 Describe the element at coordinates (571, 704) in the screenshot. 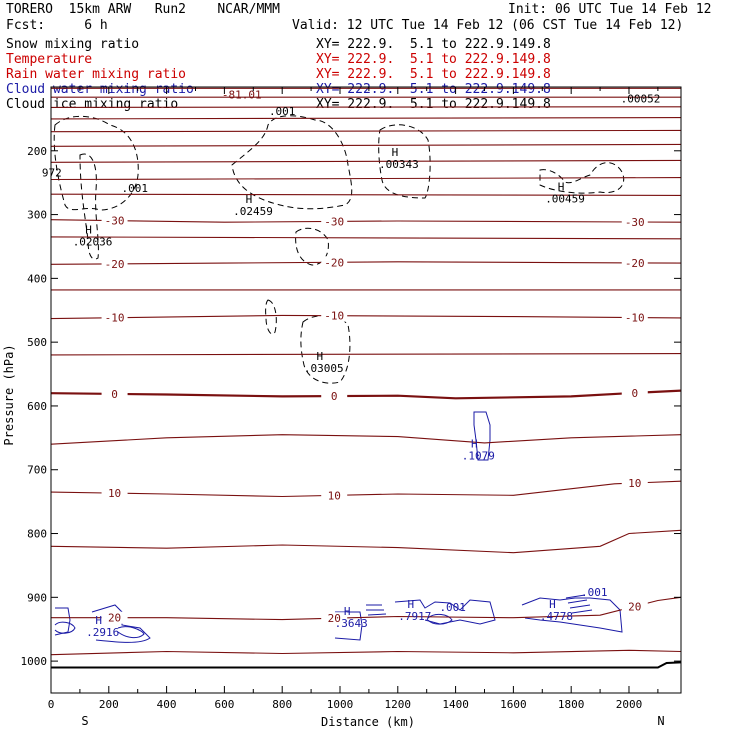

I see `x-tick-label-9: 1800` at that location.